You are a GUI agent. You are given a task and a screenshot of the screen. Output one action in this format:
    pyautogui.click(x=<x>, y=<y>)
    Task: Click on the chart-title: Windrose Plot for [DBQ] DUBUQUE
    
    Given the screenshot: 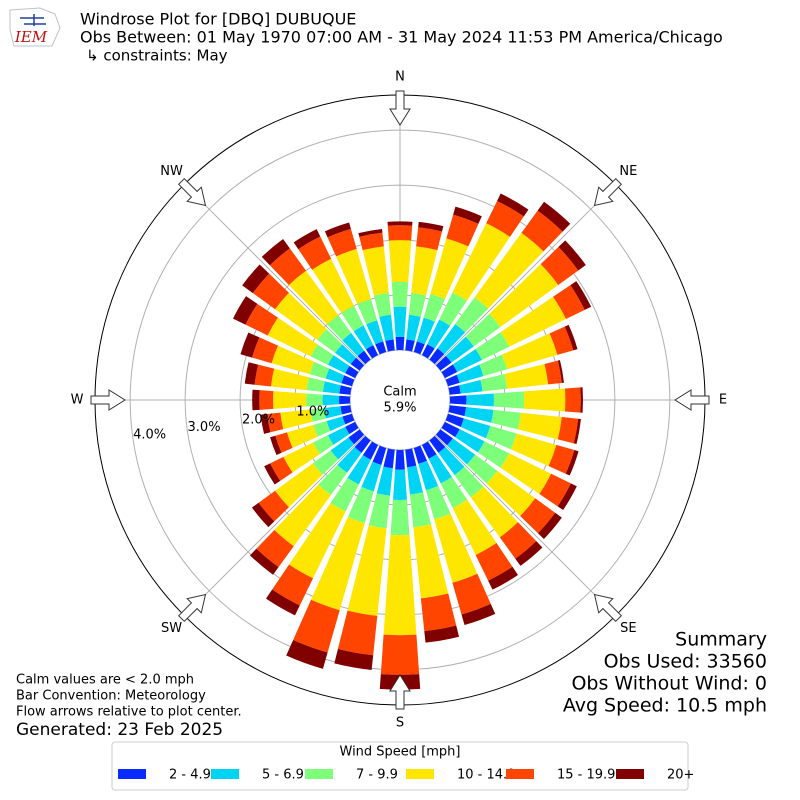 What is the action you would take?
    pyautogui.click(x=218, y=19)
    